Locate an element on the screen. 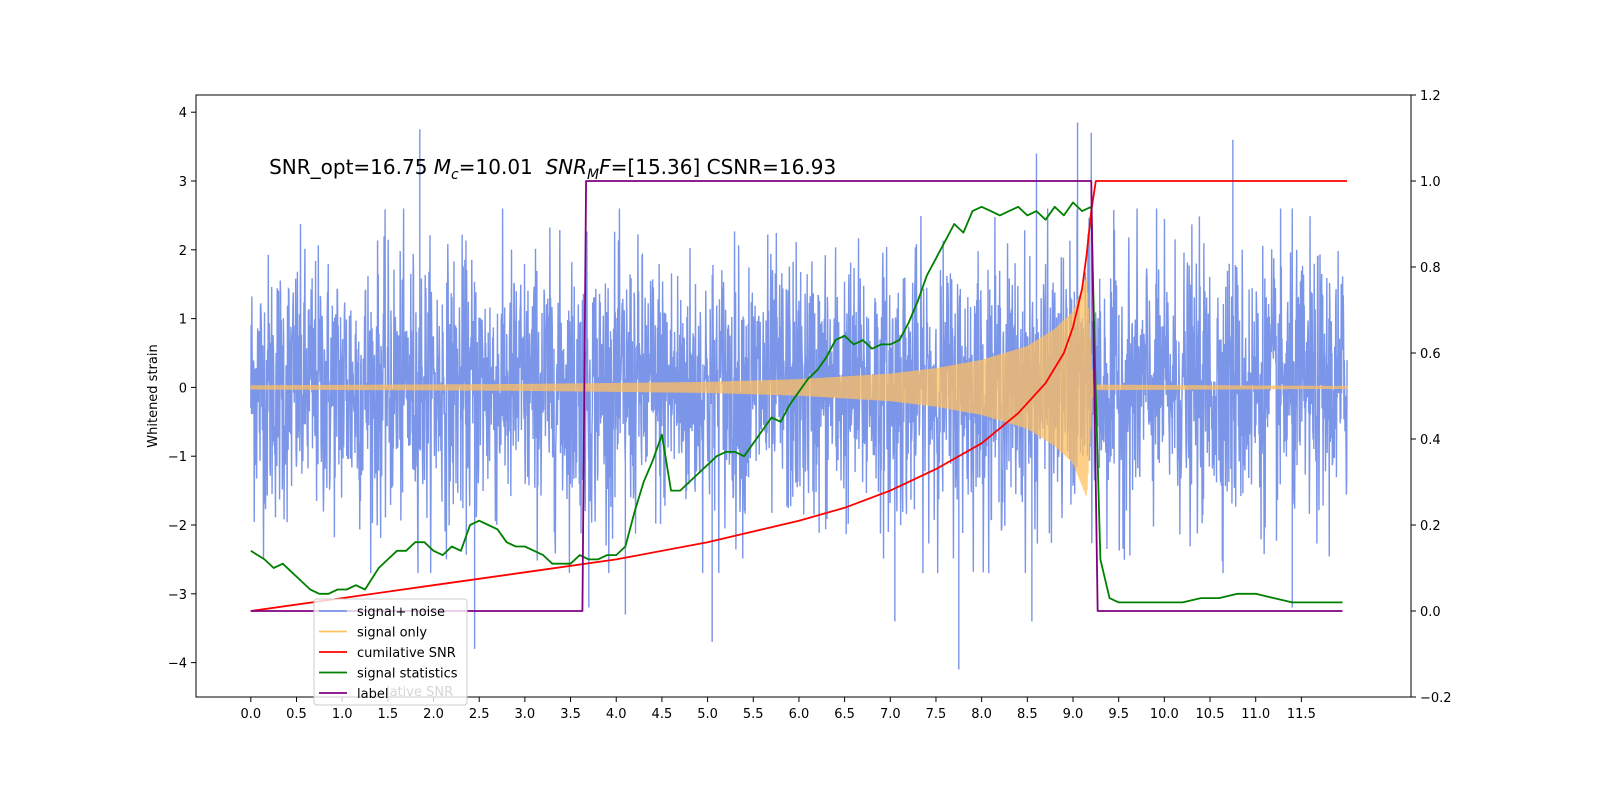 This screenshot has height=800, width=1600. legend-label-4: label is located at coordinates (372, 694).